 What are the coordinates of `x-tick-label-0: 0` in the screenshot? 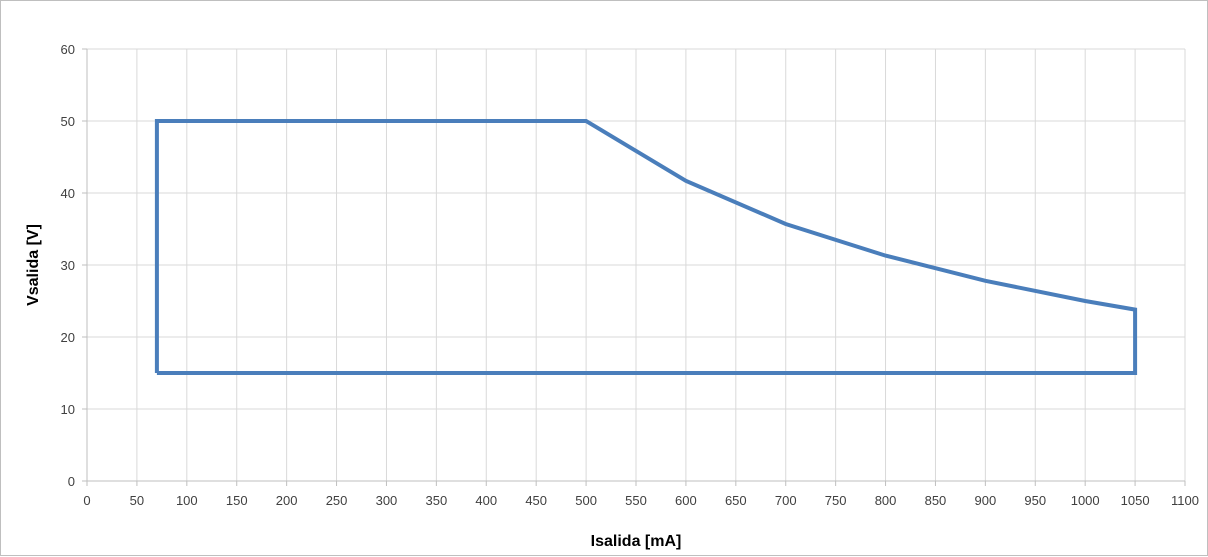 It's located at (86, 500).